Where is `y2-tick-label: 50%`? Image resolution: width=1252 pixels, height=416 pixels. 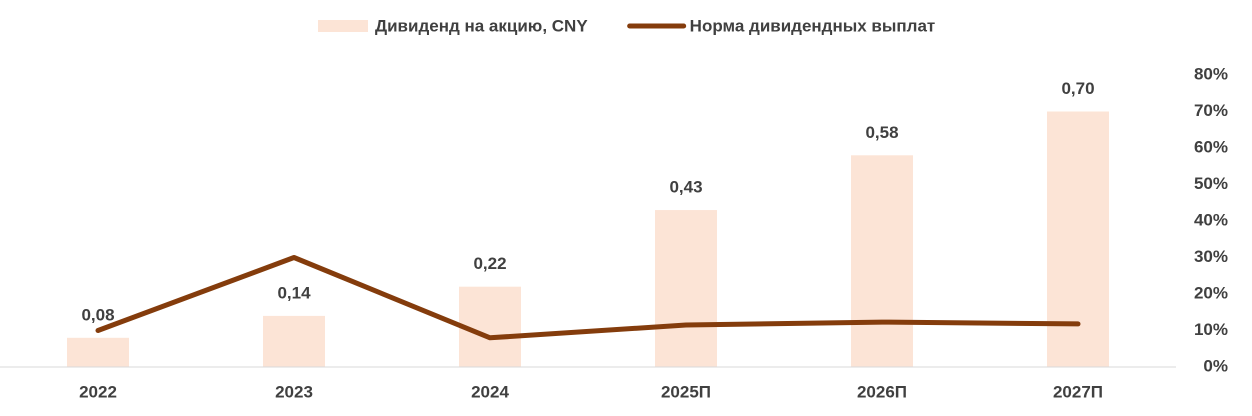
y2-tick-label: 50% is located at coordinates (1211, 183).